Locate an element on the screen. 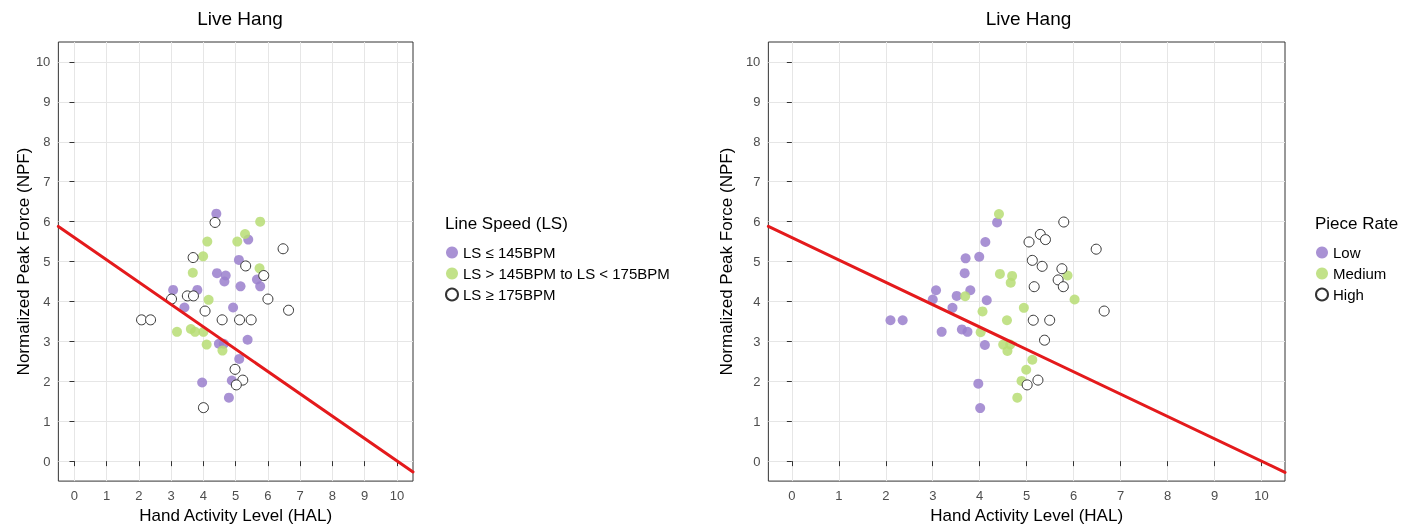 The width and height of the screenshot is (1417, 529). legend-label: LS > 145BPM to LS < 175BPM is located at coordinates (566, 273).